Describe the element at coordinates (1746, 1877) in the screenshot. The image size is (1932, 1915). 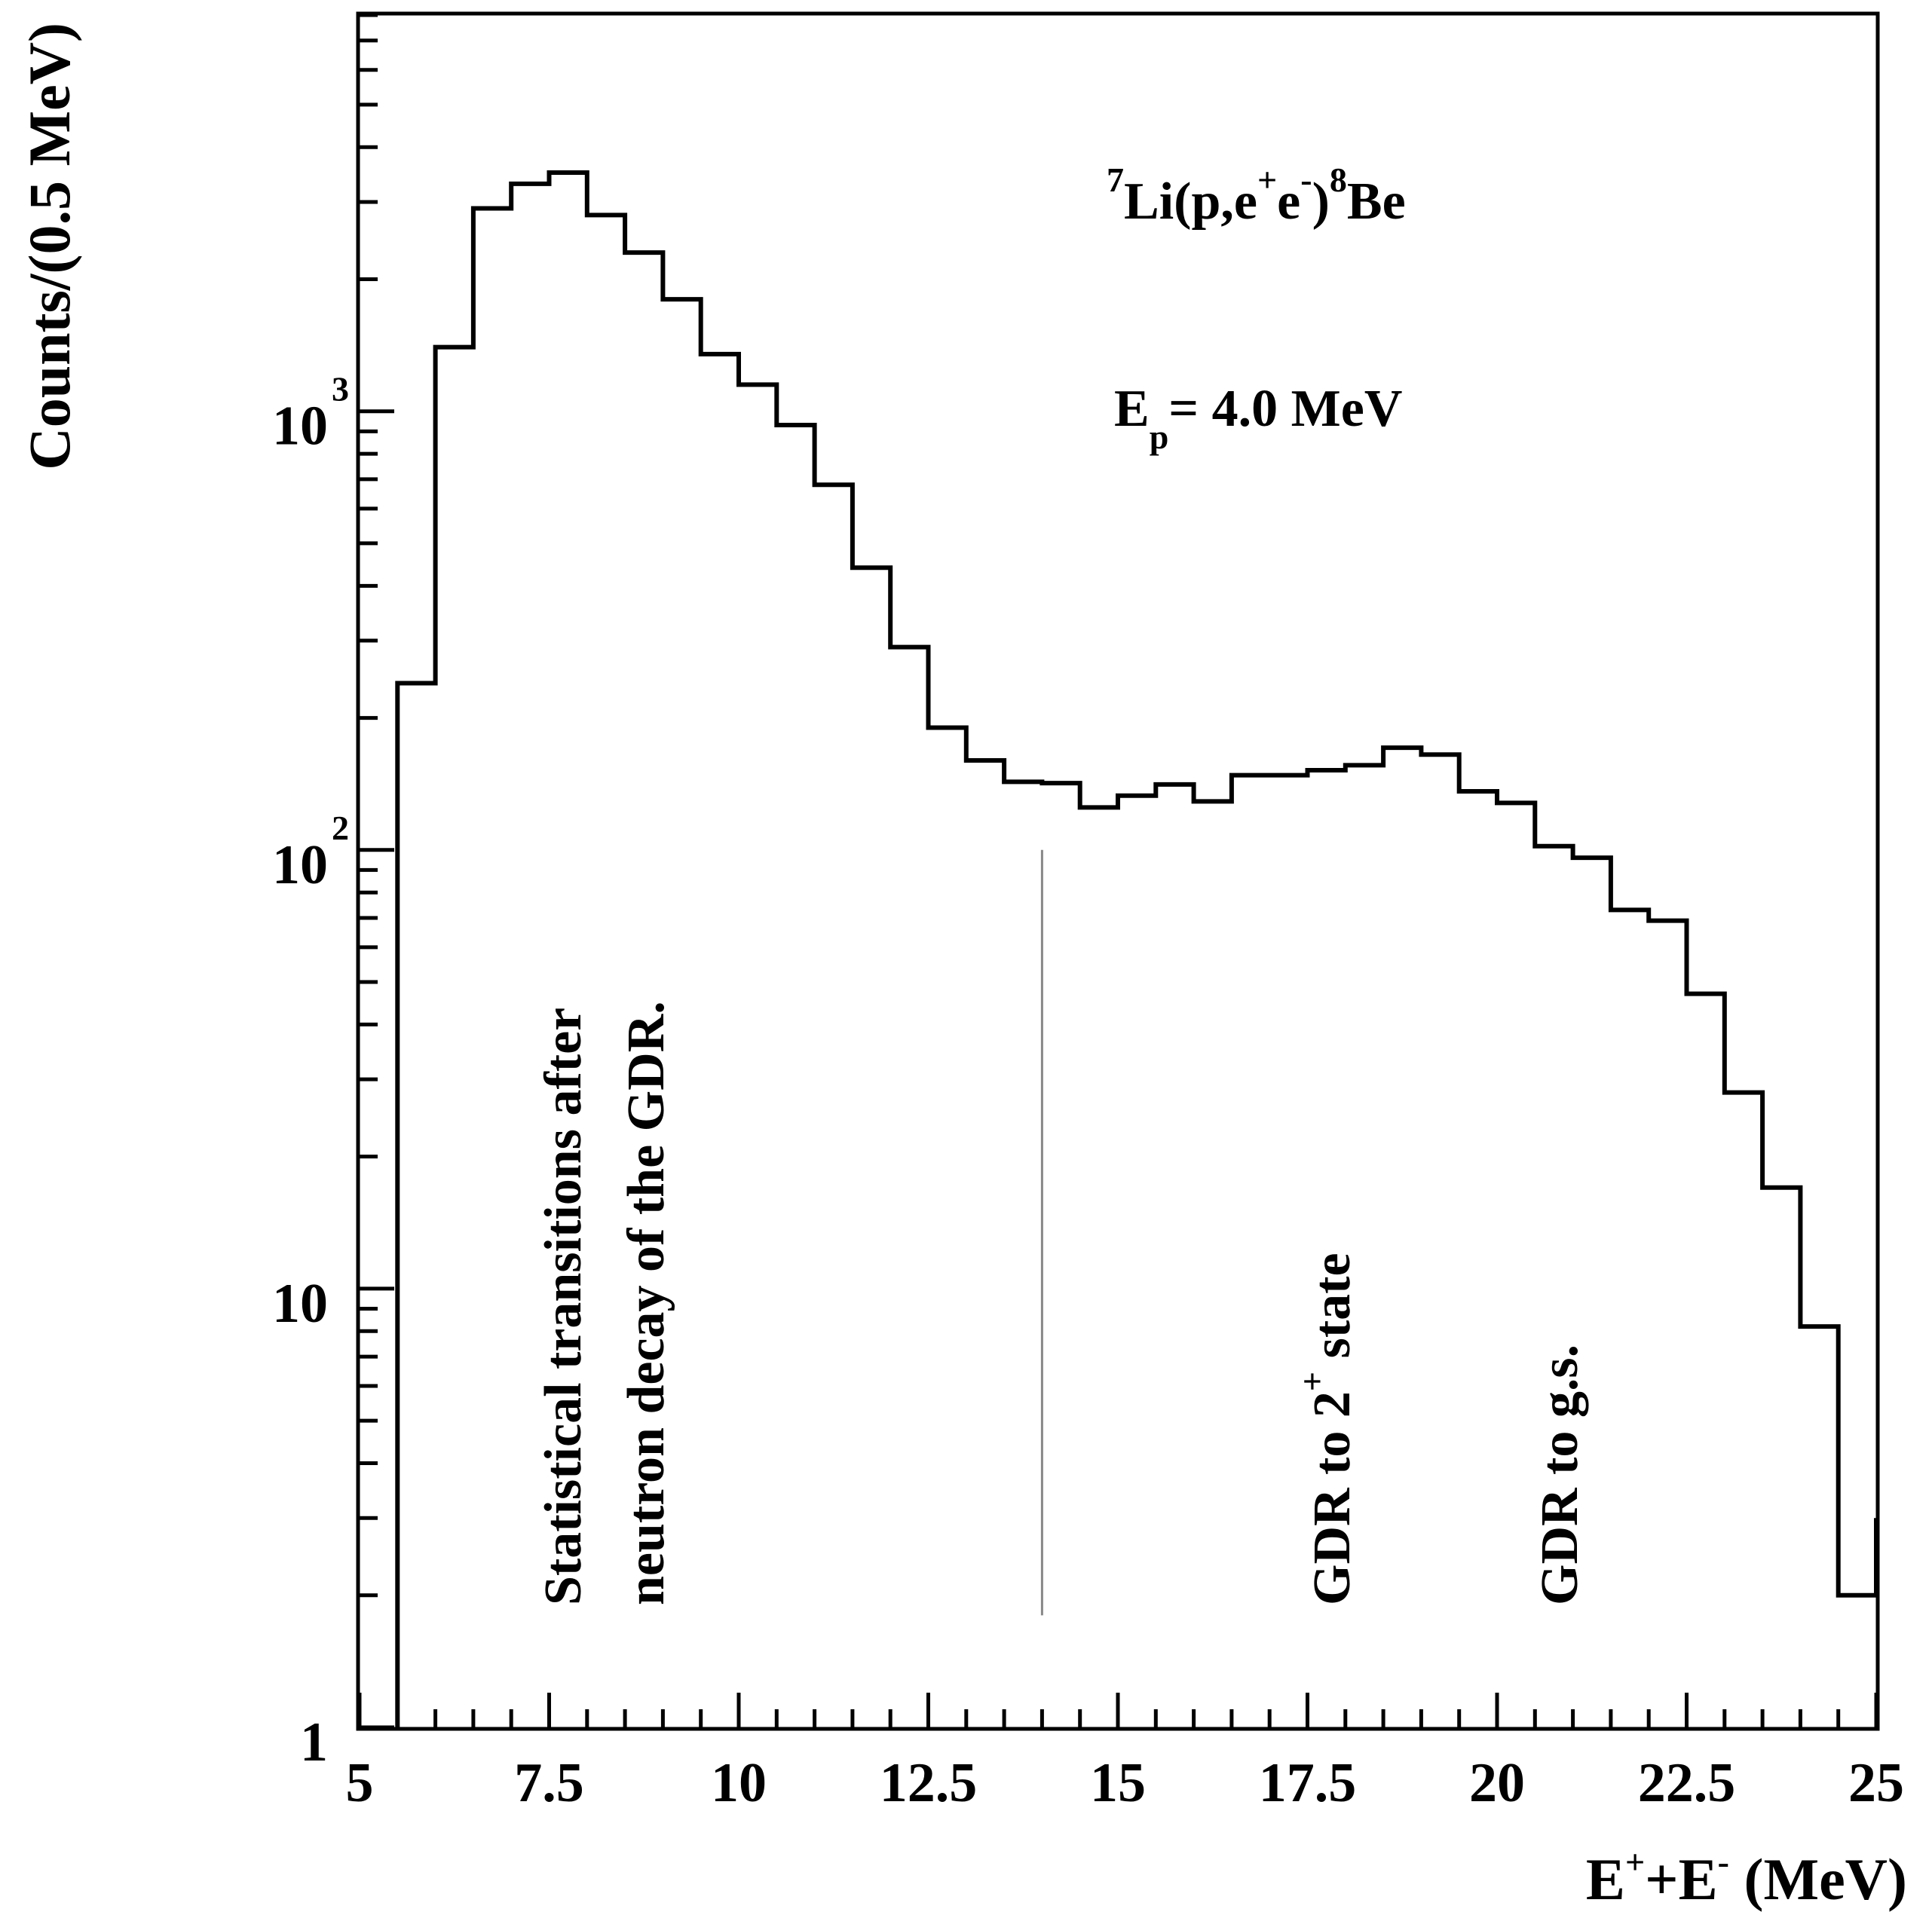
I see `x-axis-title: E++E- (MeV)` at that location.